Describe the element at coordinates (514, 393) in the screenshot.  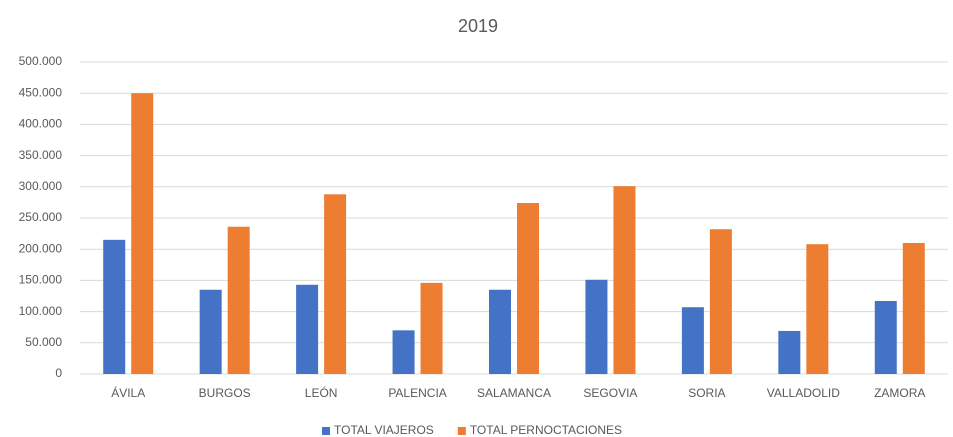
I see `x-tick-label: SALAMANCA` at that location.